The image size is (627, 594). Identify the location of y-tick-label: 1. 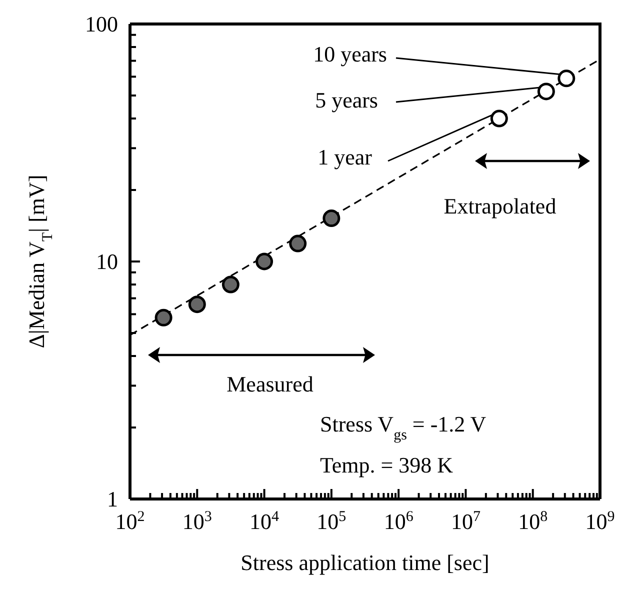
(112, 499).